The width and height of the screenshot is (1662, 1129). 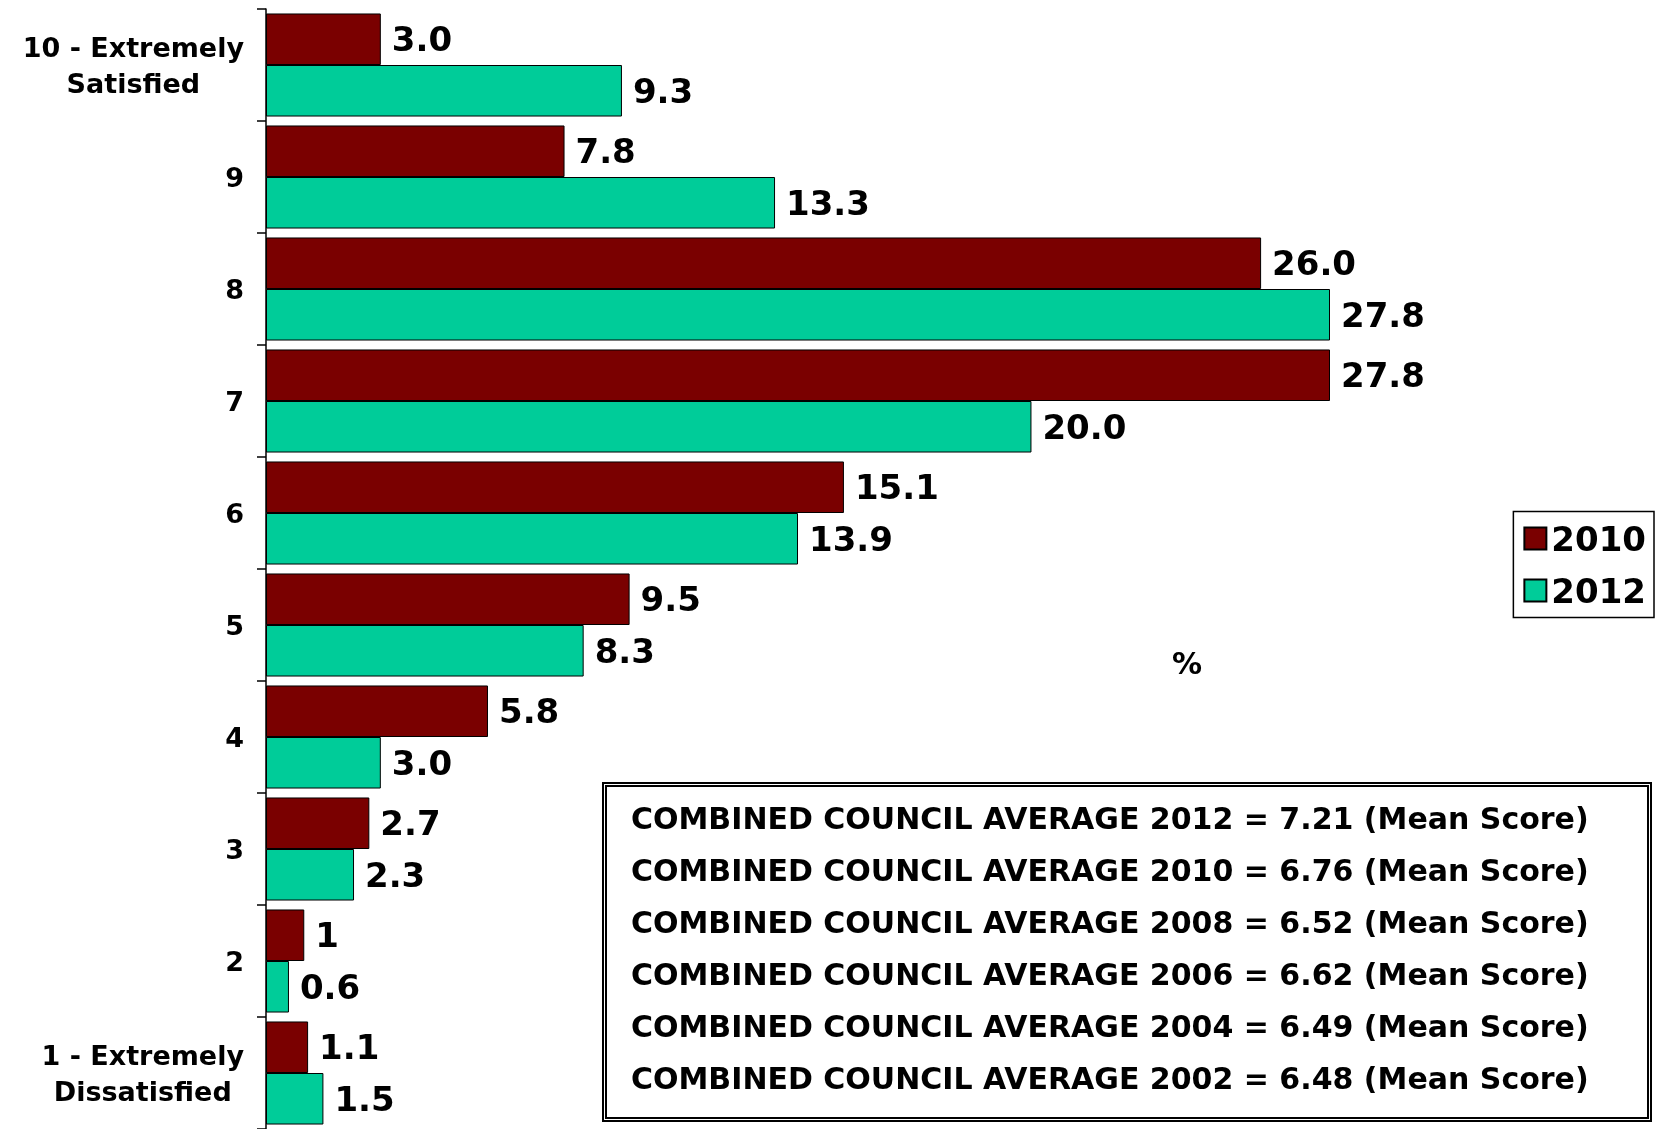 What do you see at coordinates (1084, 426) in the screenshot?
I see `data-label: 20.0` at bounding box center [1084, 426].